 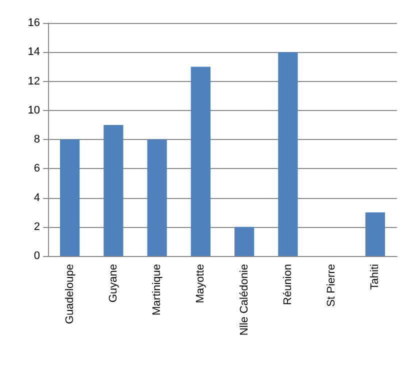 What do you see at coordinates (375, 277) in the screenshot?
I see `x-tick-label: Tahiti` at bounding box center [375, 277].